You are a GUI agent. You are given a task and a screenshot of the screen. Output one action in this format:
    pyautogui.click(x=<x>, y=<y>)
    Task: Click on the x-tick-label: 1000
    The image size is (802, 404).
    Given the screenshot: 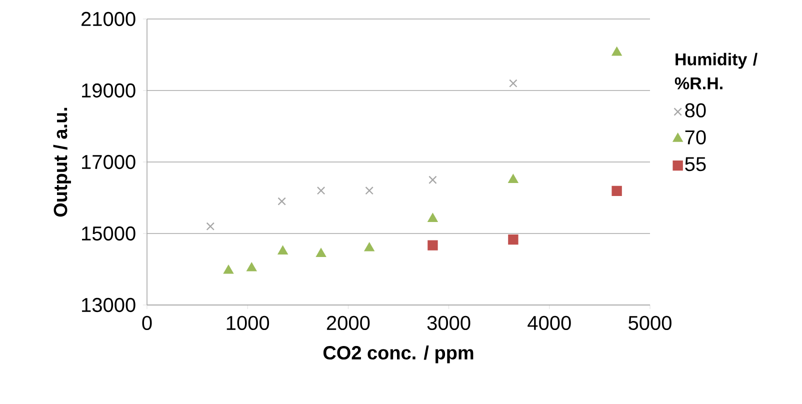 What is the action you would take?
    pyautogui.click(x=248, y=323)
    